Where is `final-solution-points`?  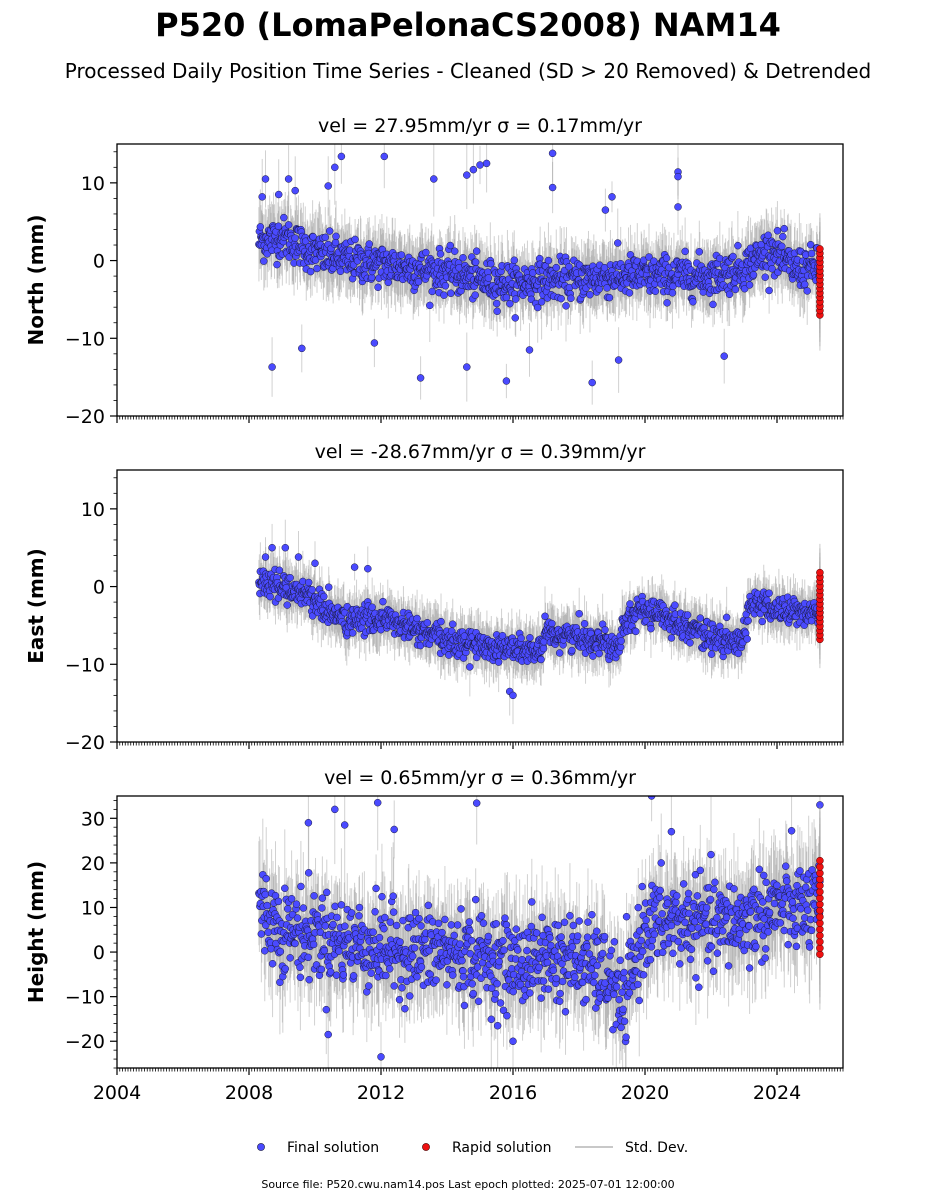 final-solution-points is located at coordinates (539, 621).